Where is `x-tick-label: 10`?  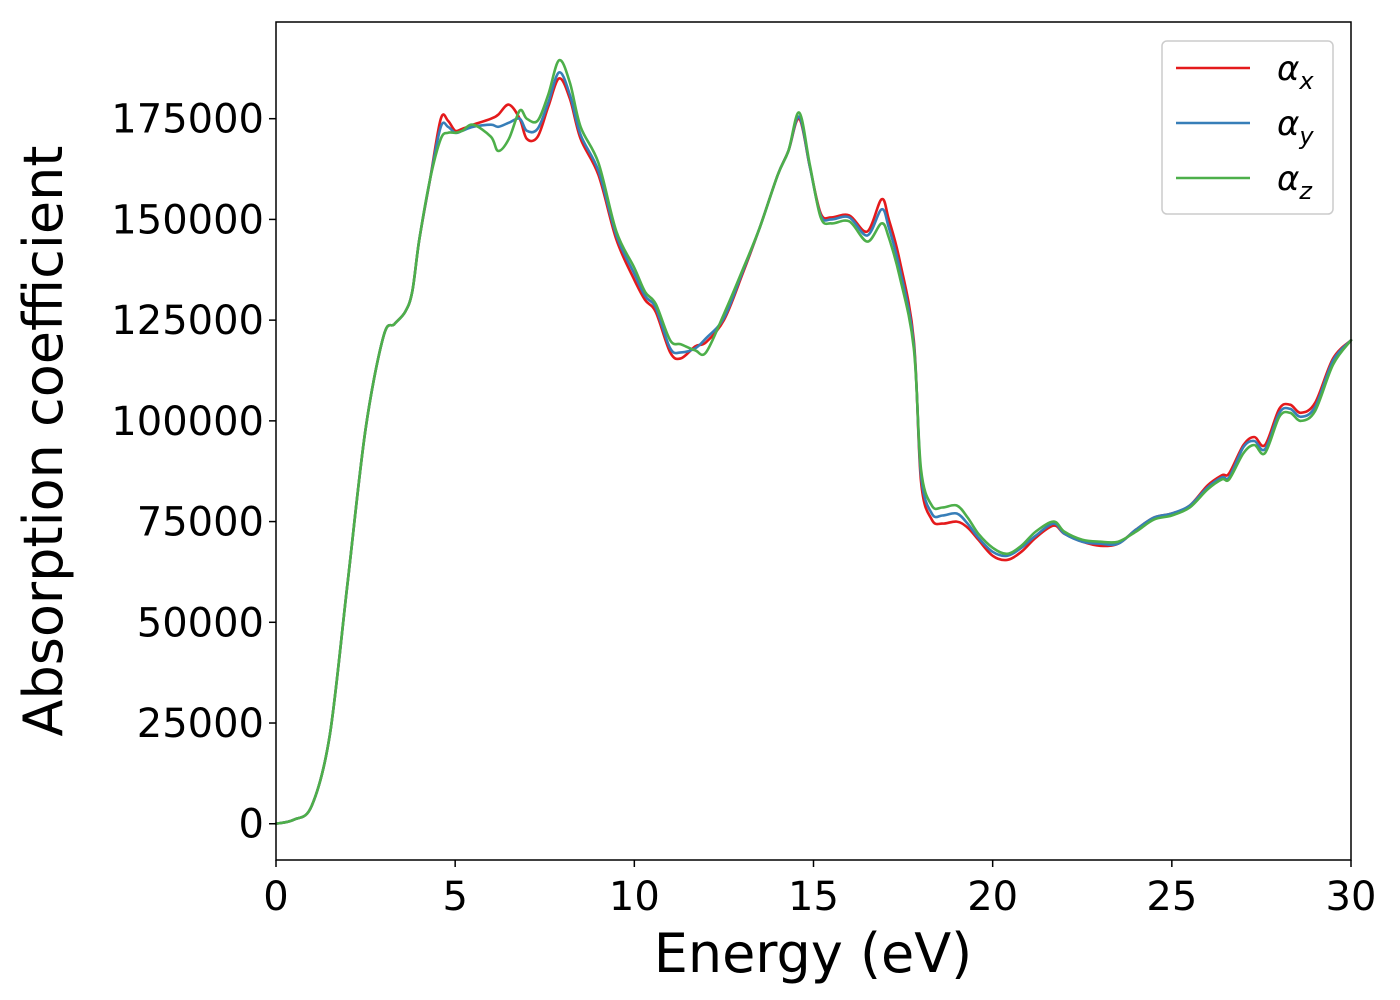 x-tick-label: 10 is located at coordinates (634, 897).